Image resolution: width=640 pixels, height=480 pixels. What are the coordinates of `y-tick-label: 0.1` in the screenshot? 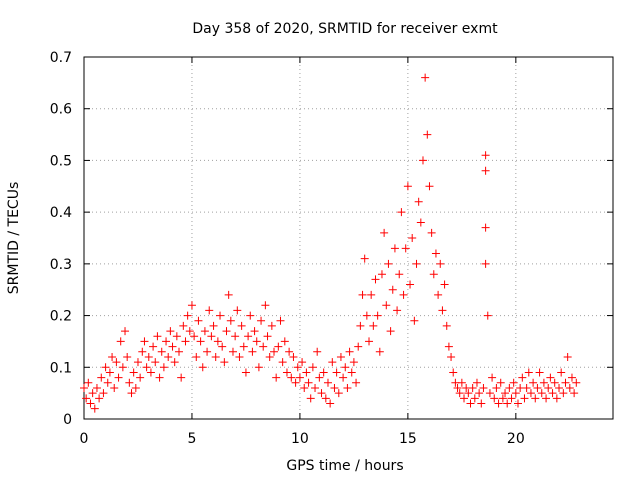 It's located at (61, 368).